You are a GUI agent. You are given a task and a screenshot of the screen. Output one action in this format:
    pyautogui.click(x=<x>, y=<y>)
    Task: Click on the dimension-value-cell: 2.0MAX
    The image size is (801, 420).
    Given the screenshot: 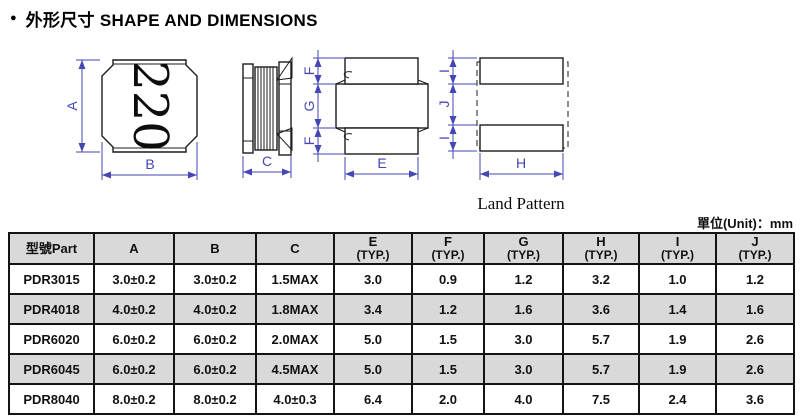 What is the action you would take?
    pyautogui.click(x=295, y=339)
    